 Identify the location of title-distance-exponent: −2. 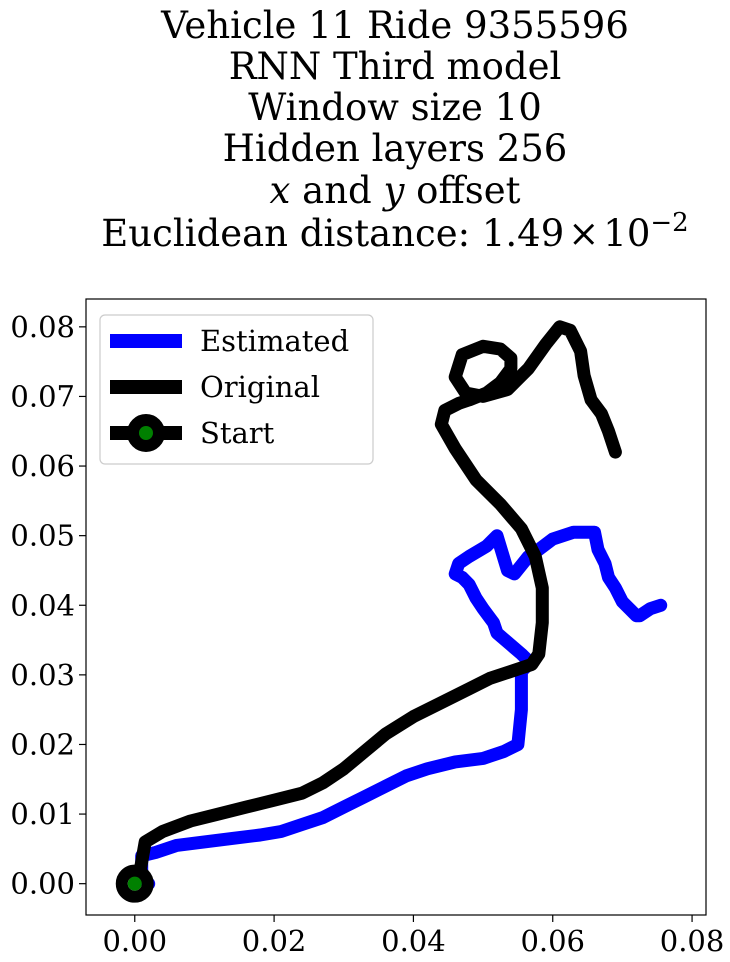
(669, 223).